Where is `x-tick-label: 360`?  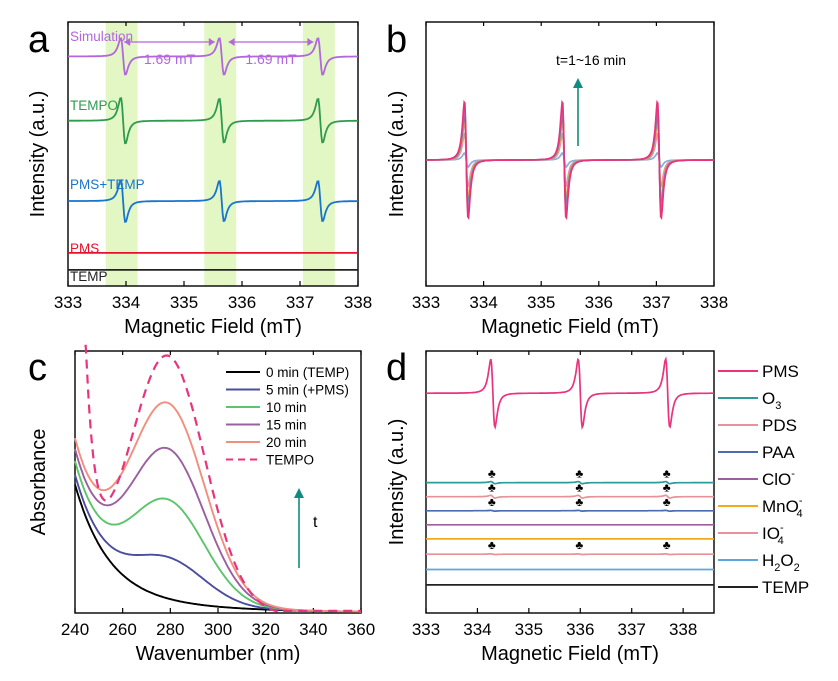 x-tick-label: 360 is located at coordinates (361, 629).